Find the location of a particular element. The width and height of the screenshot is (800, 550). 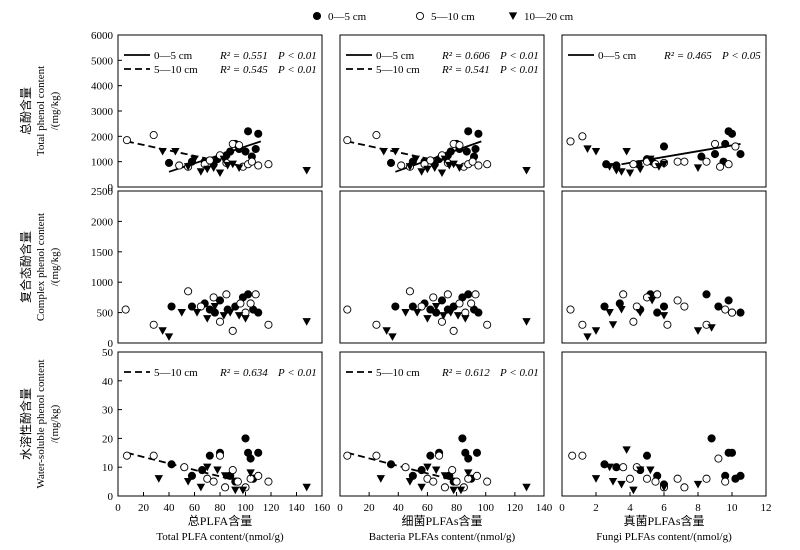

x-tick-label: 10 is located at coordinates (733, 508).